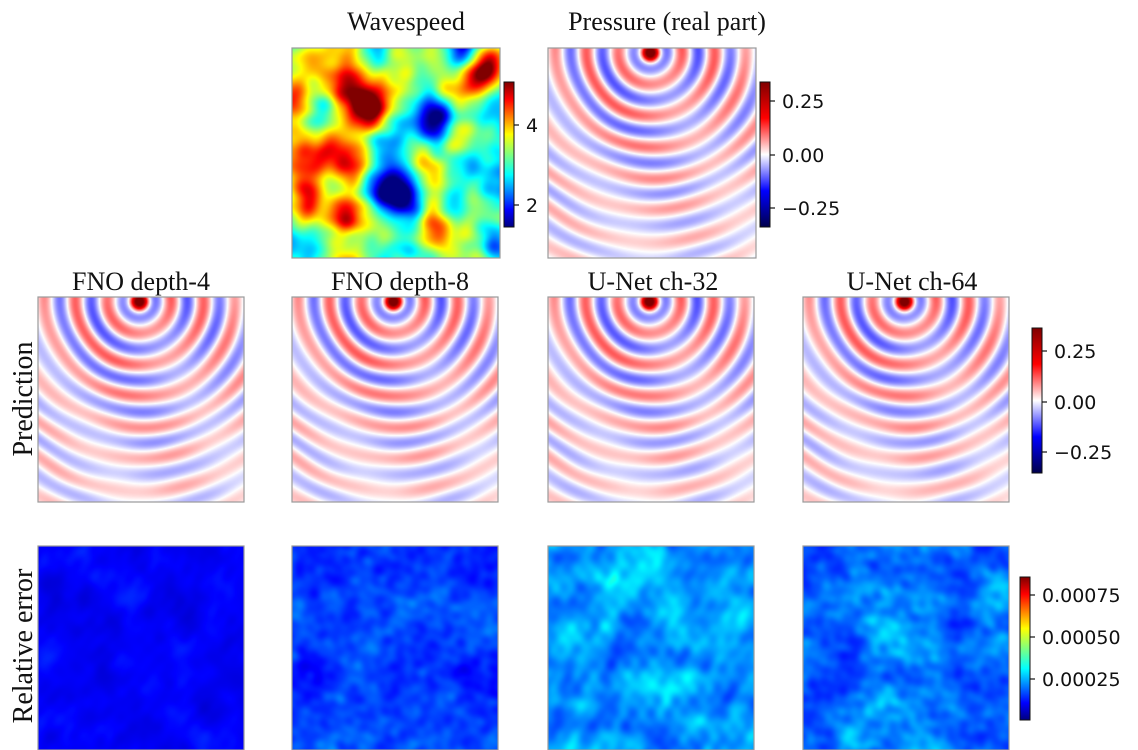  I want to click on heatmap-err4, so click(906, 648).